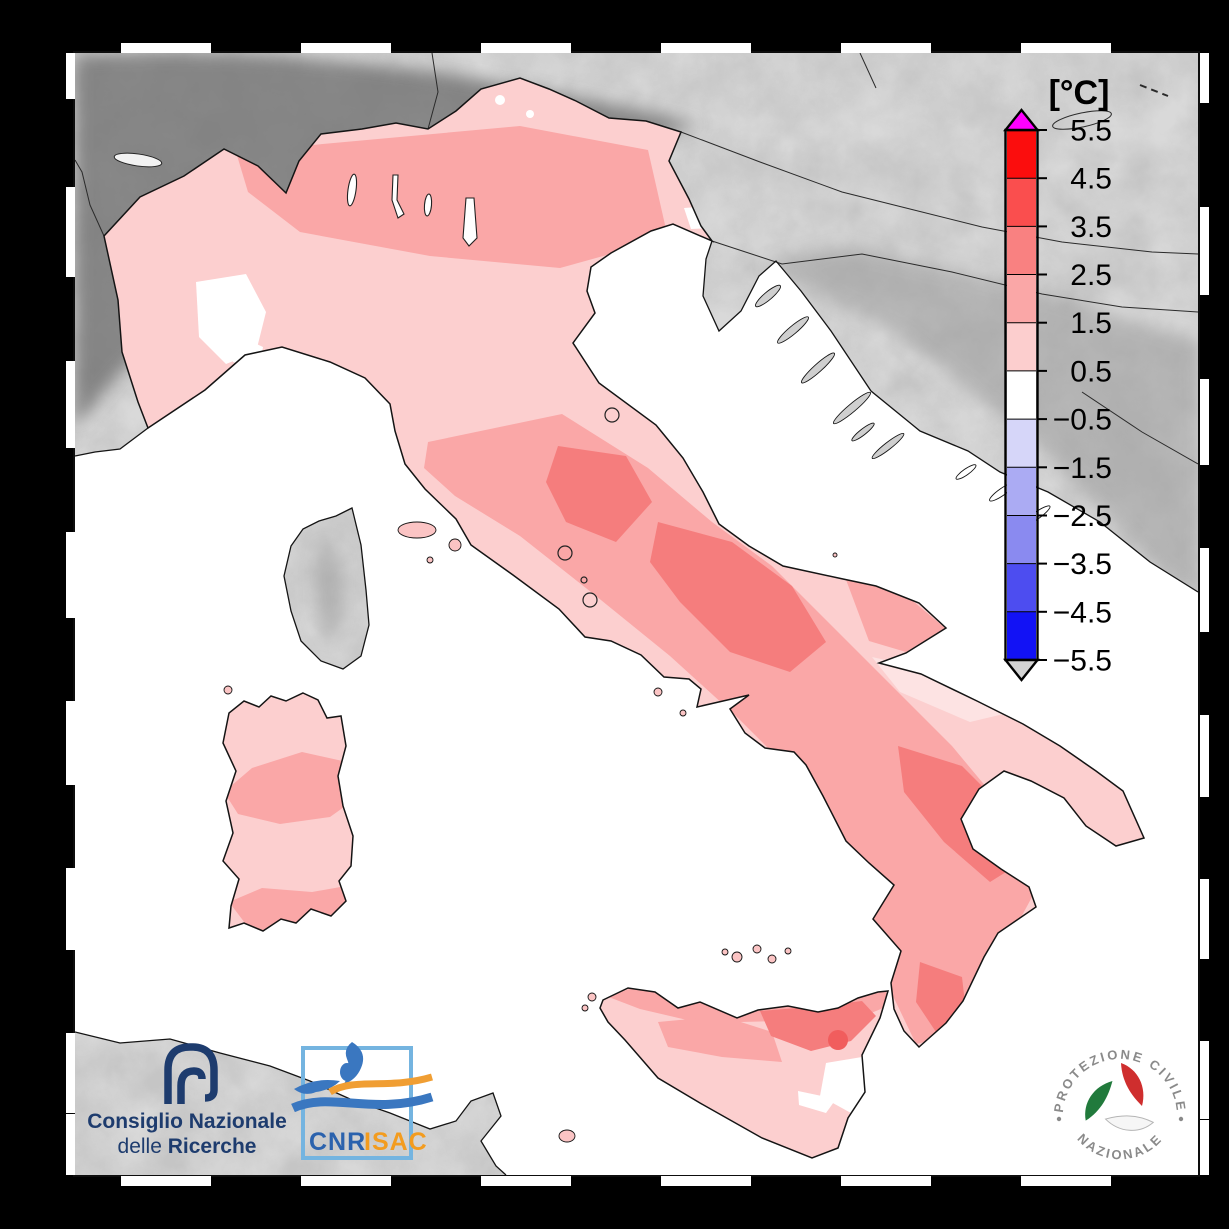  What do you see at coordinates (191, 1073) in the screenshot?
I see `cnr-emblem-icon` at bounding box center [191, 1073].